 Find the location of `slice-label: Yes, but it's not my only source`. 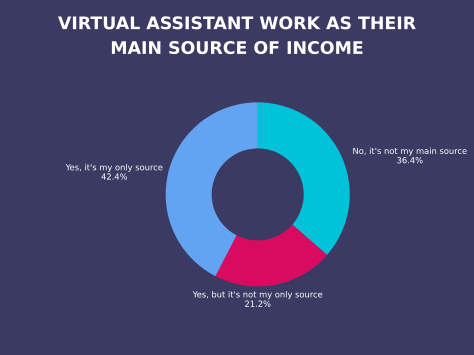

slice-label: Yes, but it's not my only source is located at coordinates (257, 295).